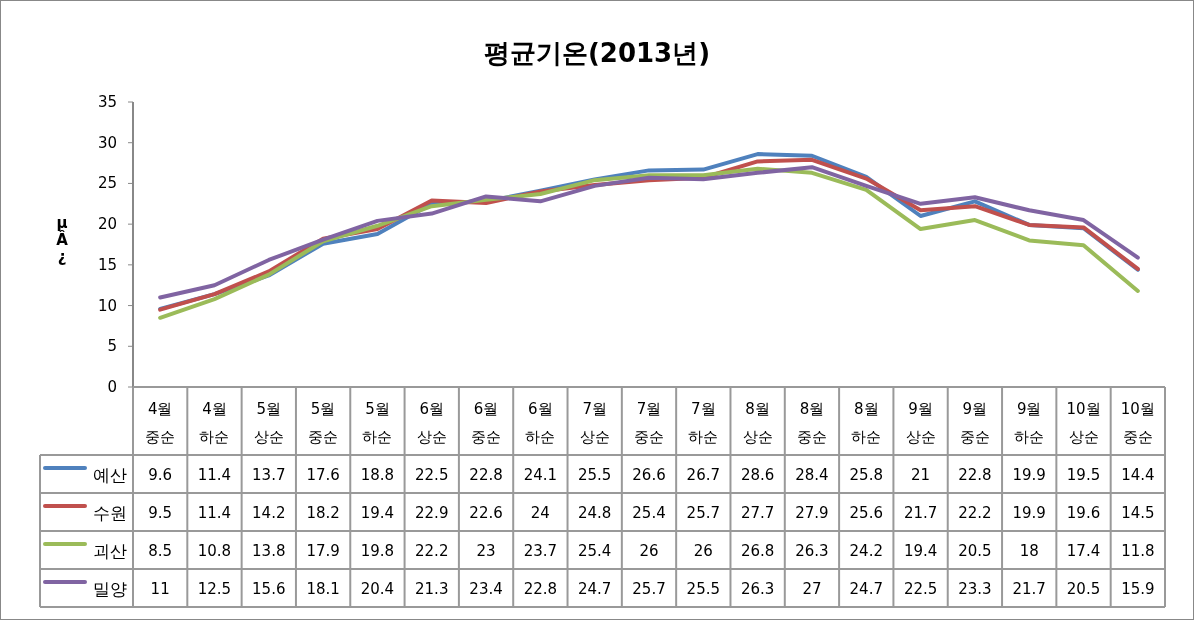  I want to click on data-label: 12.5, so click(214, 589).